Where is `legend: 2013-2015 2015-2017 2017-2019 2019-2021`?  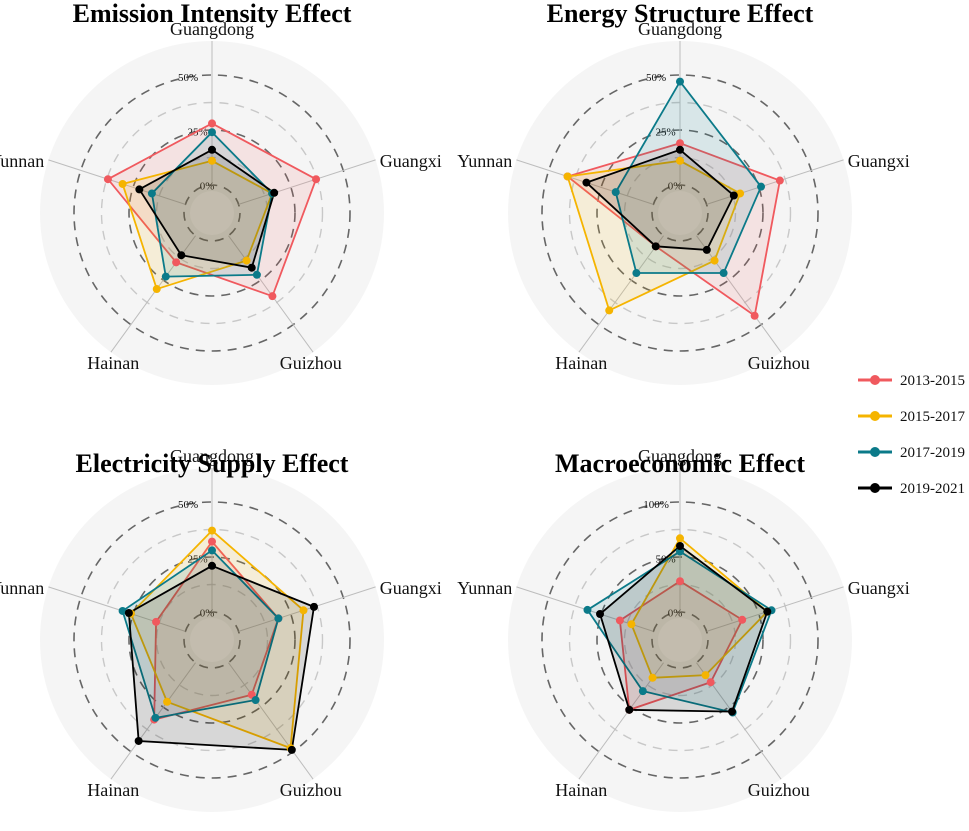 legend: 2013-2015 2015-2017 2017-2019 2019-2021 is located at coordinates (911, 435).